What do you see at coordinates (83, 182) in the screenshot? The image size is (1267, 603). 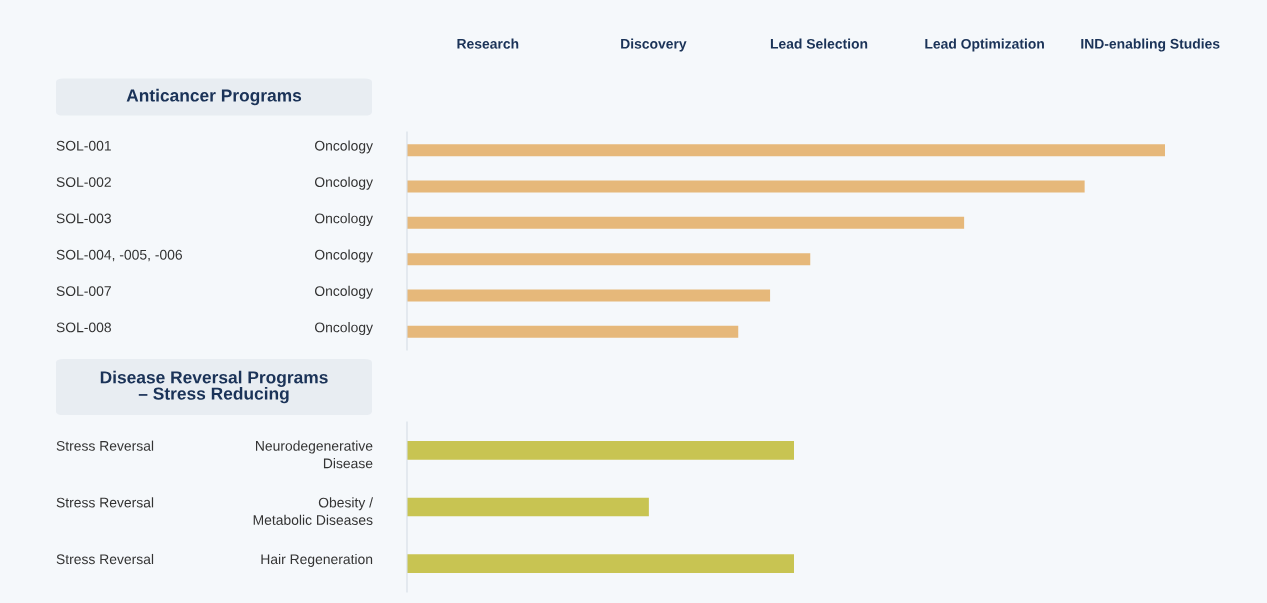 I see `y-tick-label: SOL-002` at bounding box center [83, 182].